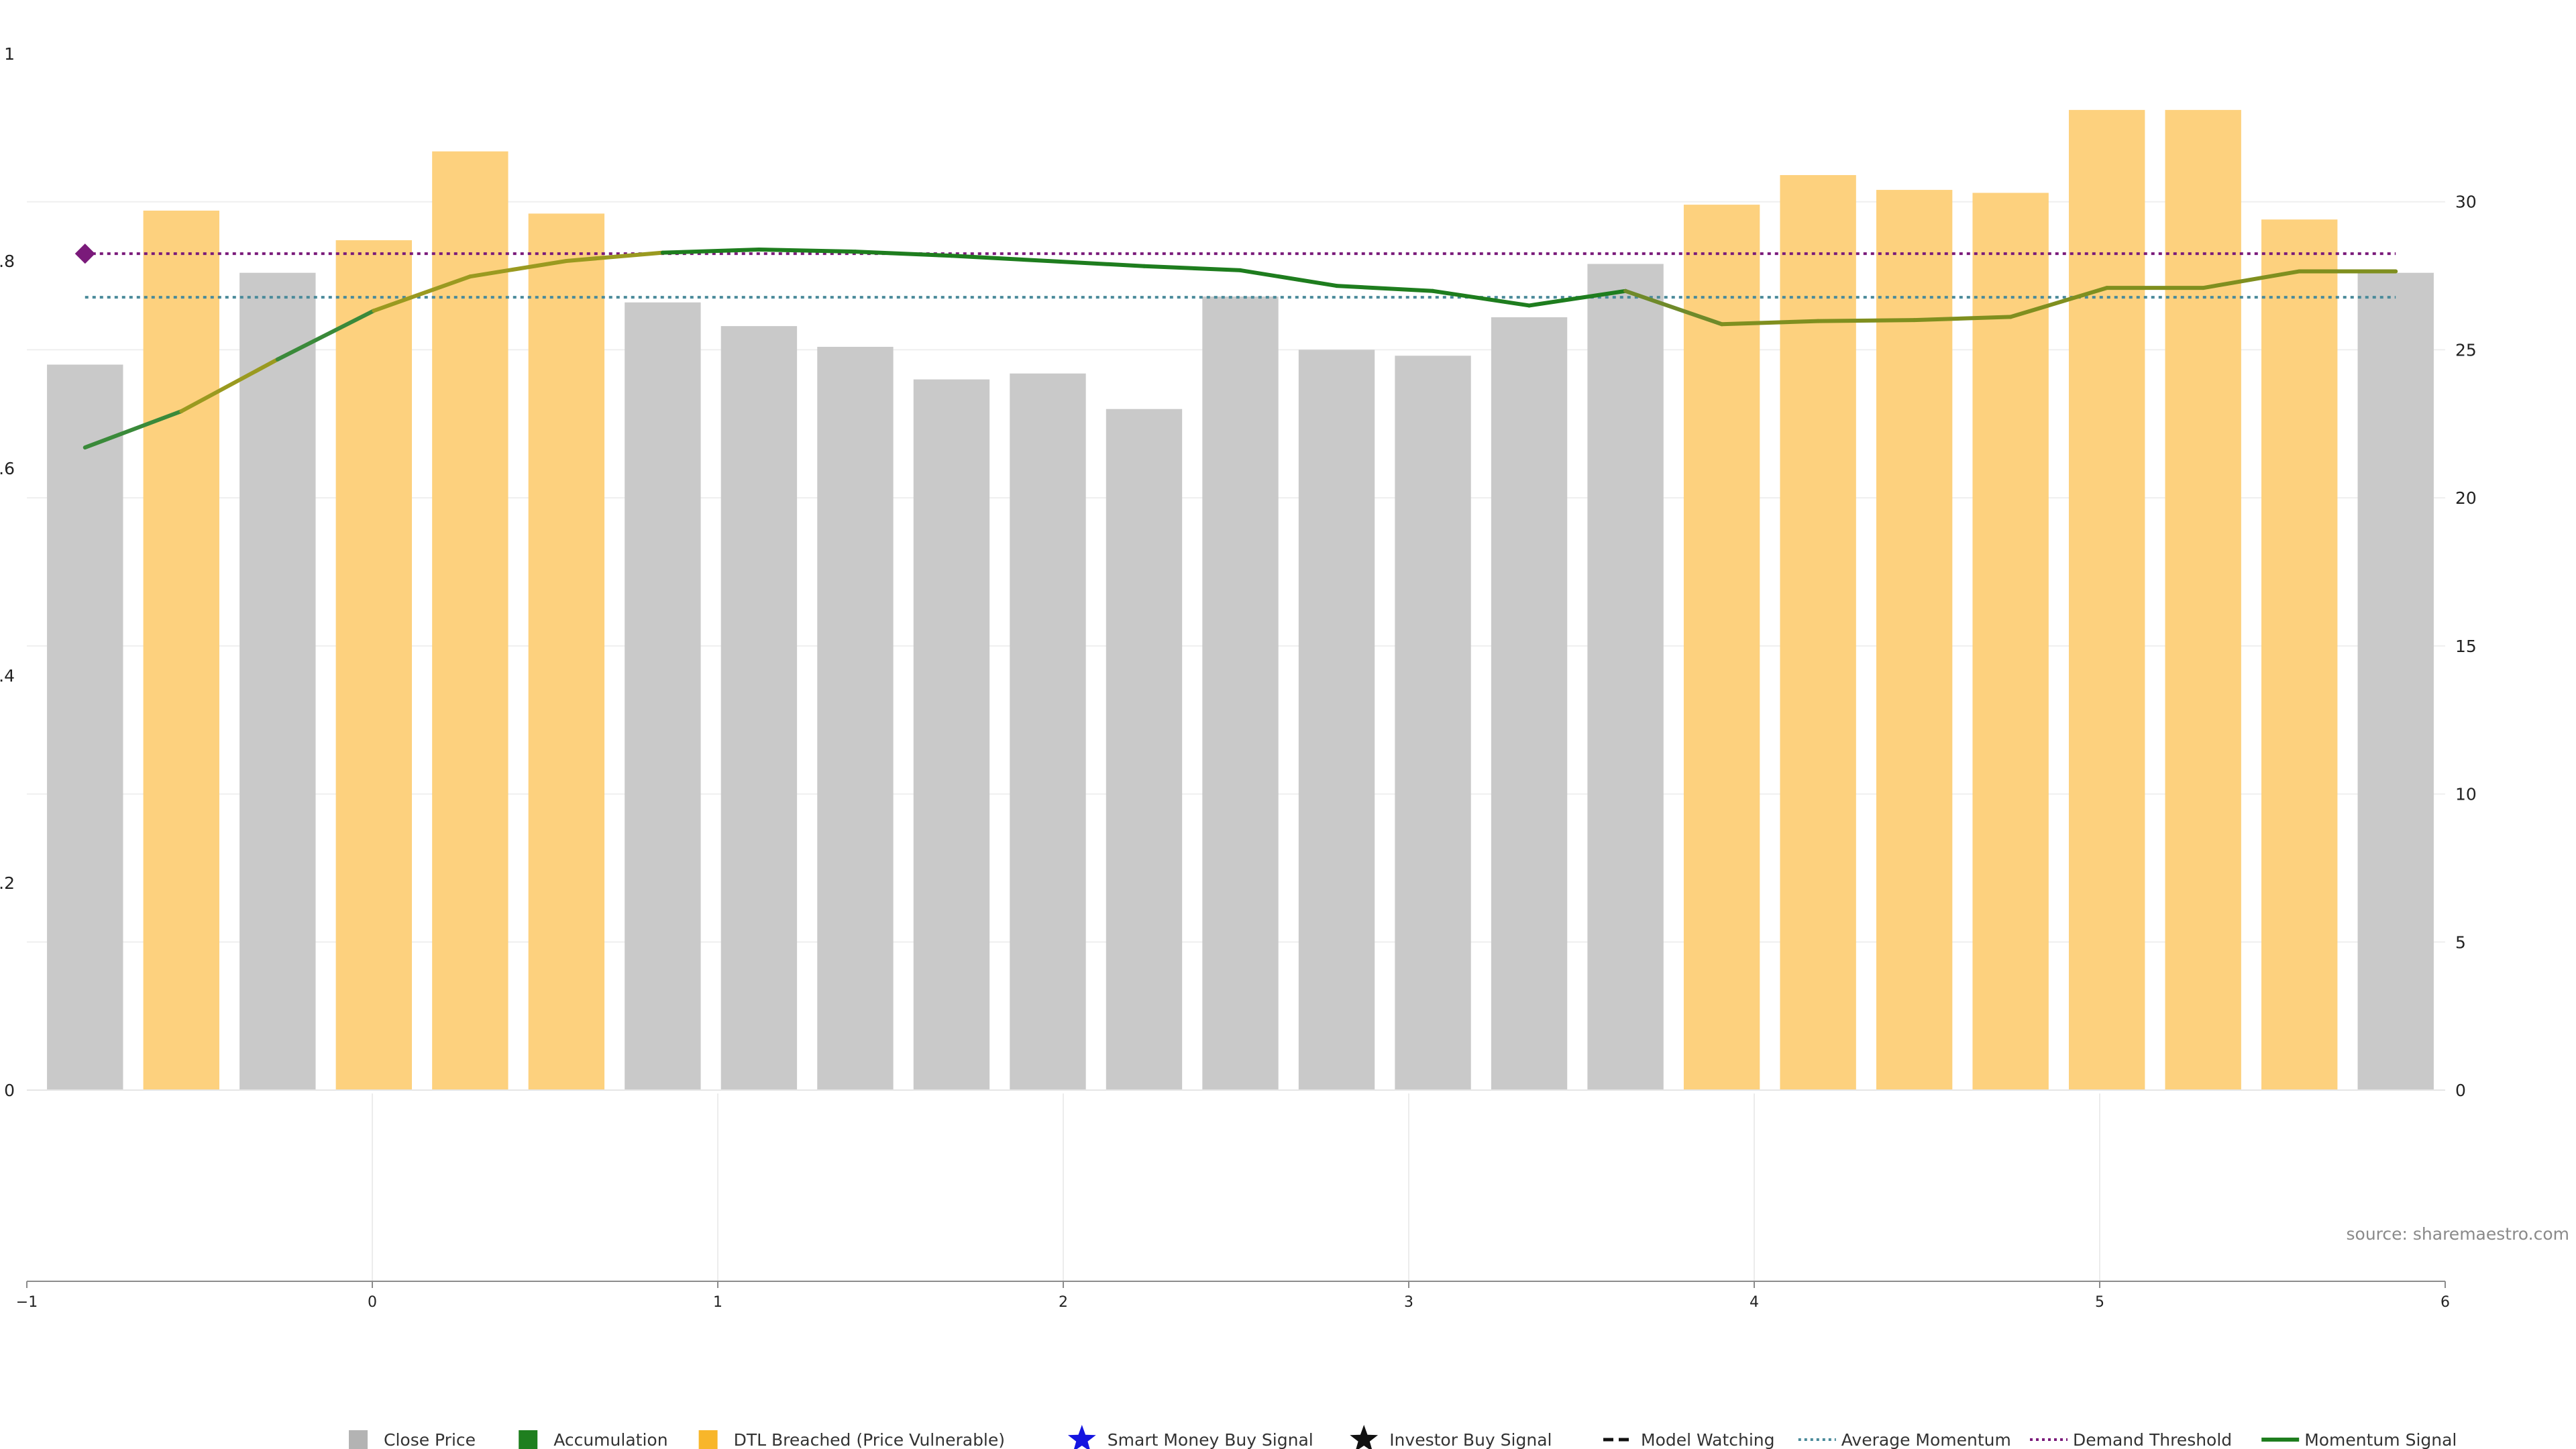  What do you see at coordinates (2152, 1439) in the screenshot?
I see `legend-label: Demand Threshold` at bounding box center [2152, 1439].